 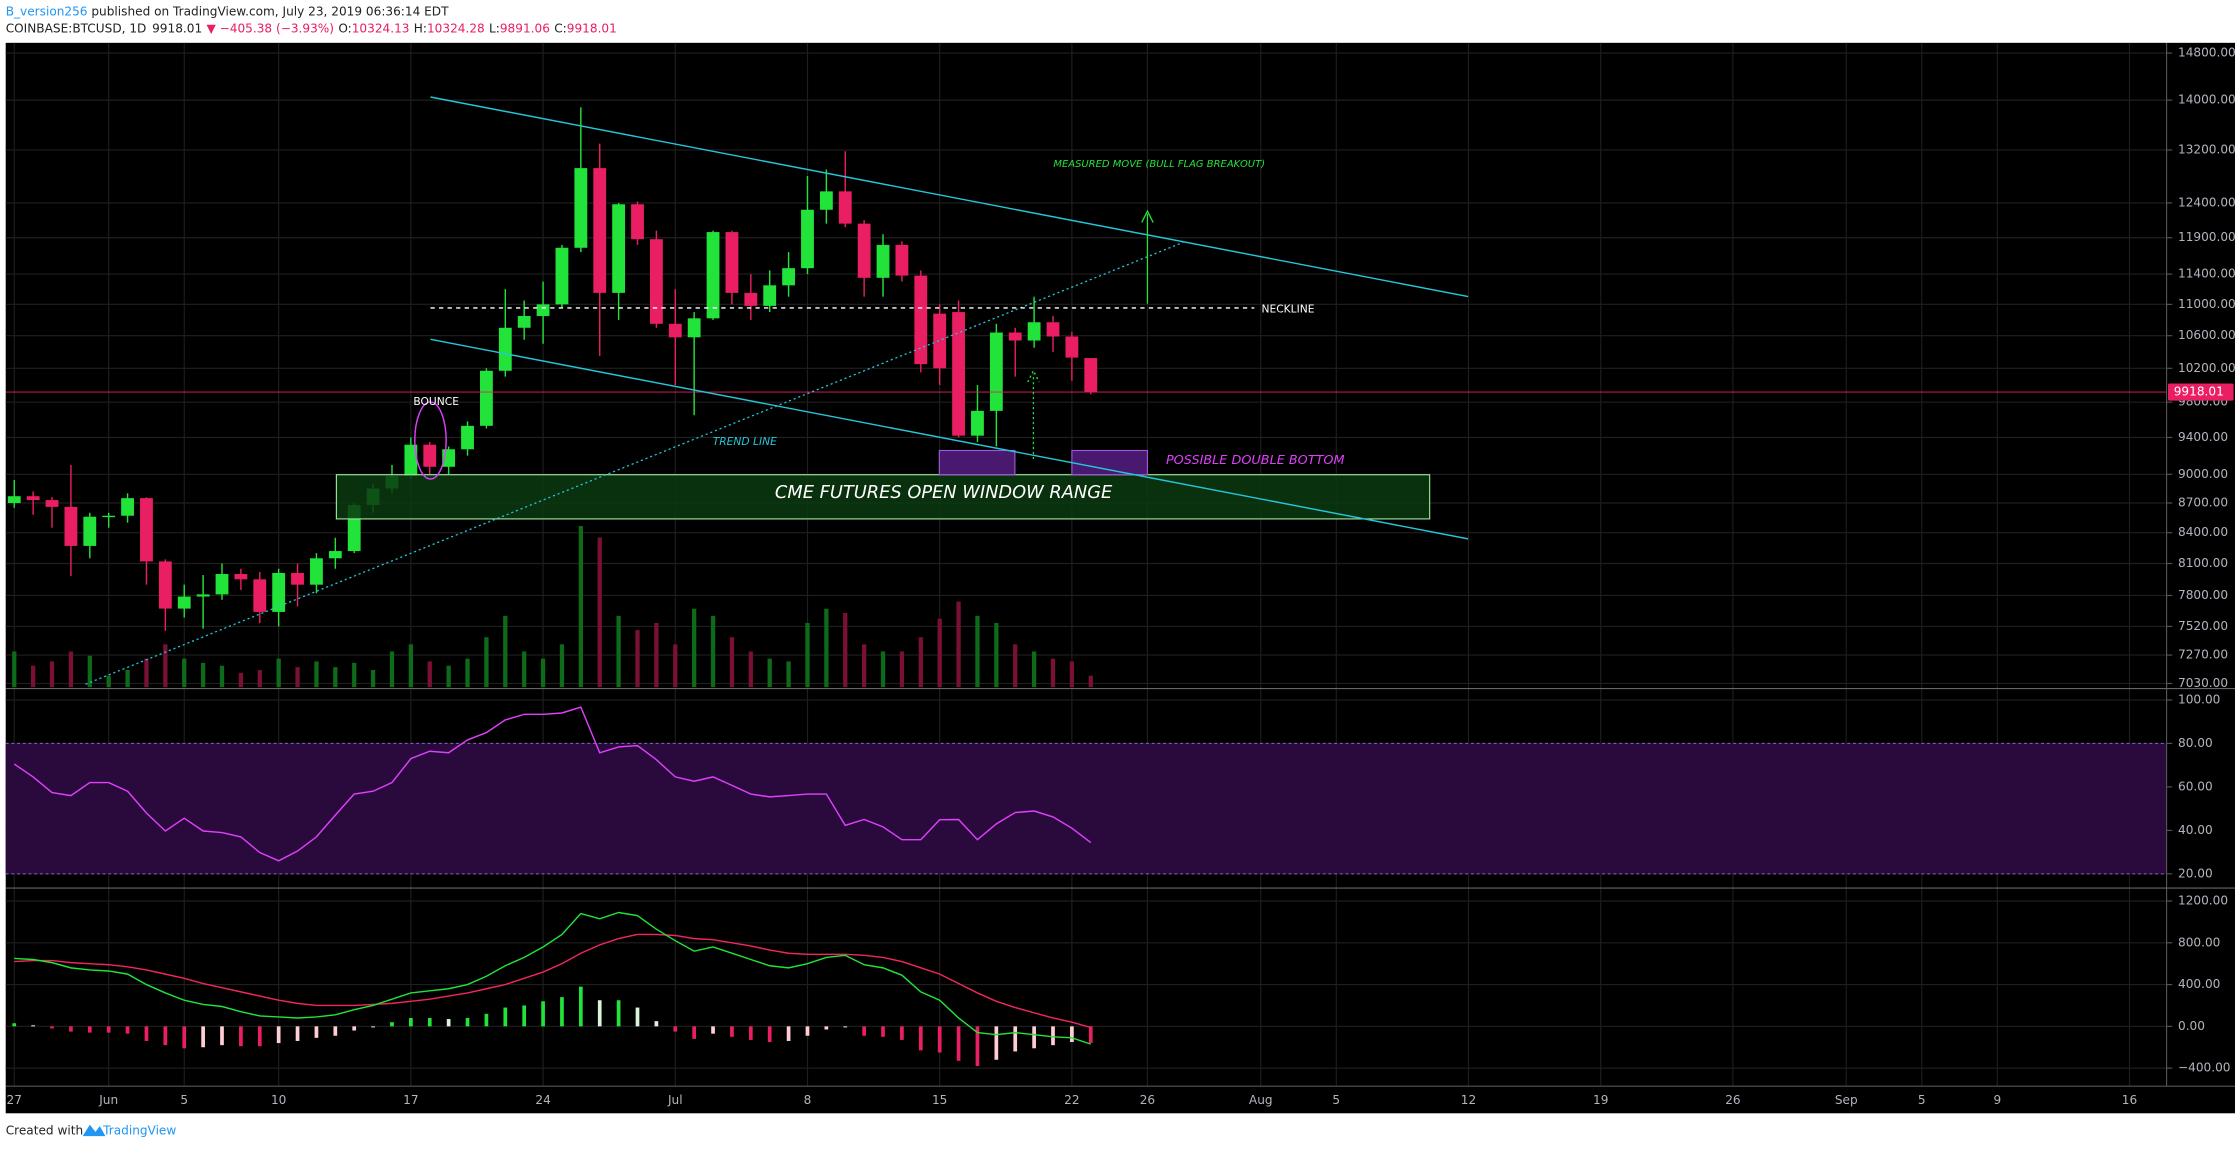 I want to click on y-tick-label: 0.00, so click(x=2191, y=1026).